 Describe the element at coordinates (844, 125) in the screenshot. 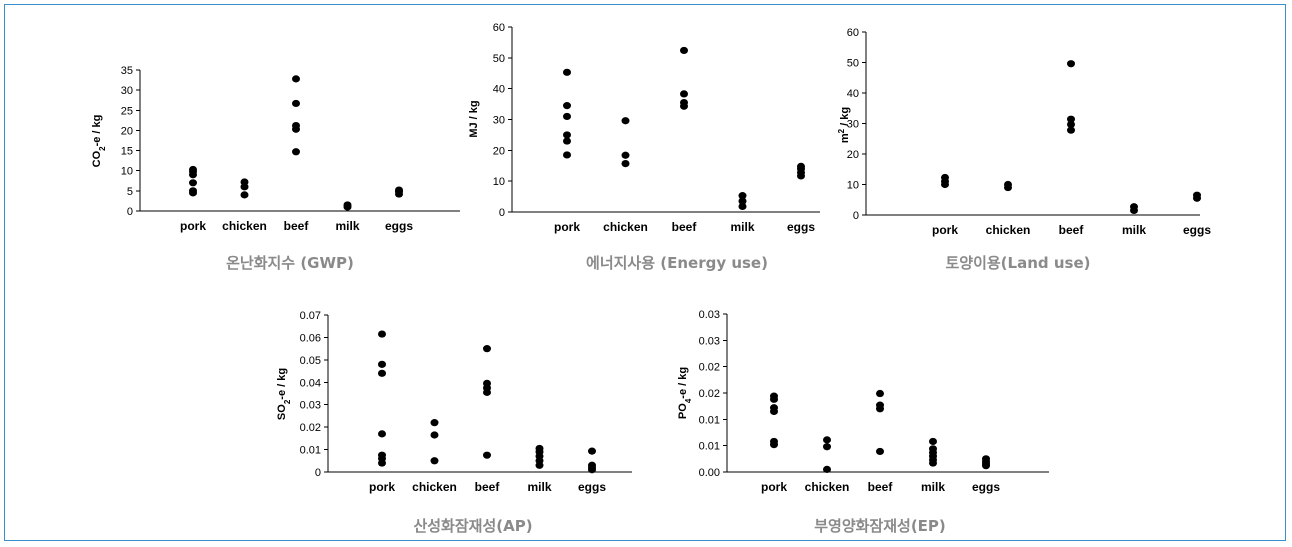

I see `y-axis-label: m2 / kg` at that location.